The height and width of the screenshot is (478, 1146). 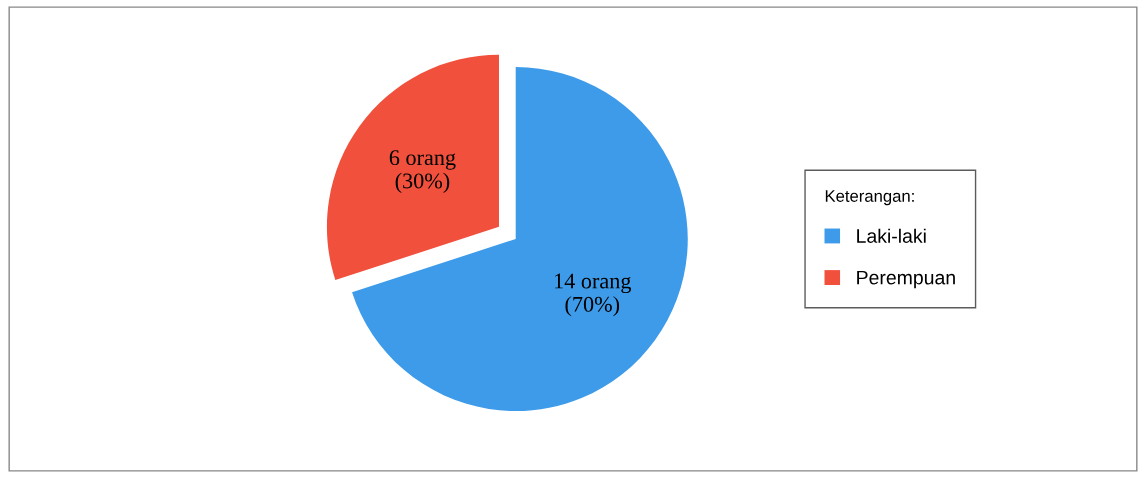 What do you see at coordinates (891, 235) in the screenshot?
I see `legend-label: Laki-laki` at bounding box center [891, 235].